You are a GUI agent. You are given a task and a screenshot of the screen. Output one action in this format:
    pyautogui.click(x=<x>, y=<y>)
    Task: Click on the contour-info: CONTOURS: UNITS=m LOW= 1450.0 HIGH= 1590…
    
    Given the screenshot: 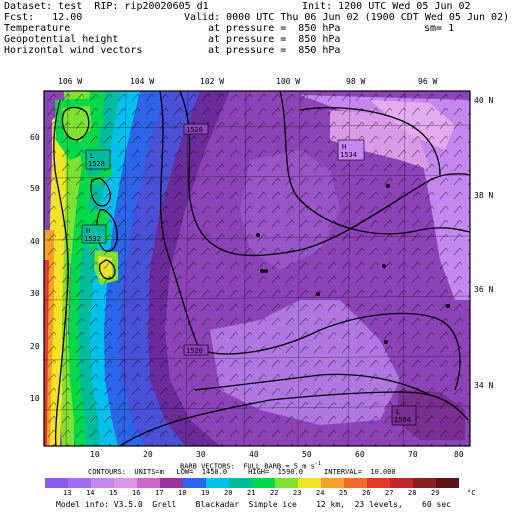 What is the action you would take?
    pyautogui.click(x=242, y=472)
    